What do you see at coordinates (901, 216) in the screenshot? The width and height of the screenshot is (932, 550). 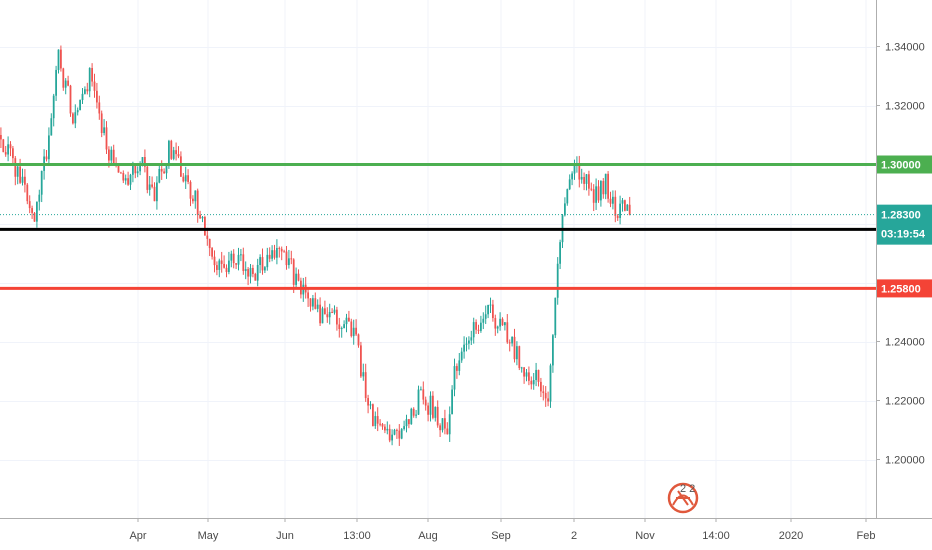 I see `last-price-badge-label: 1.28300` at bounding box center [901, 216].